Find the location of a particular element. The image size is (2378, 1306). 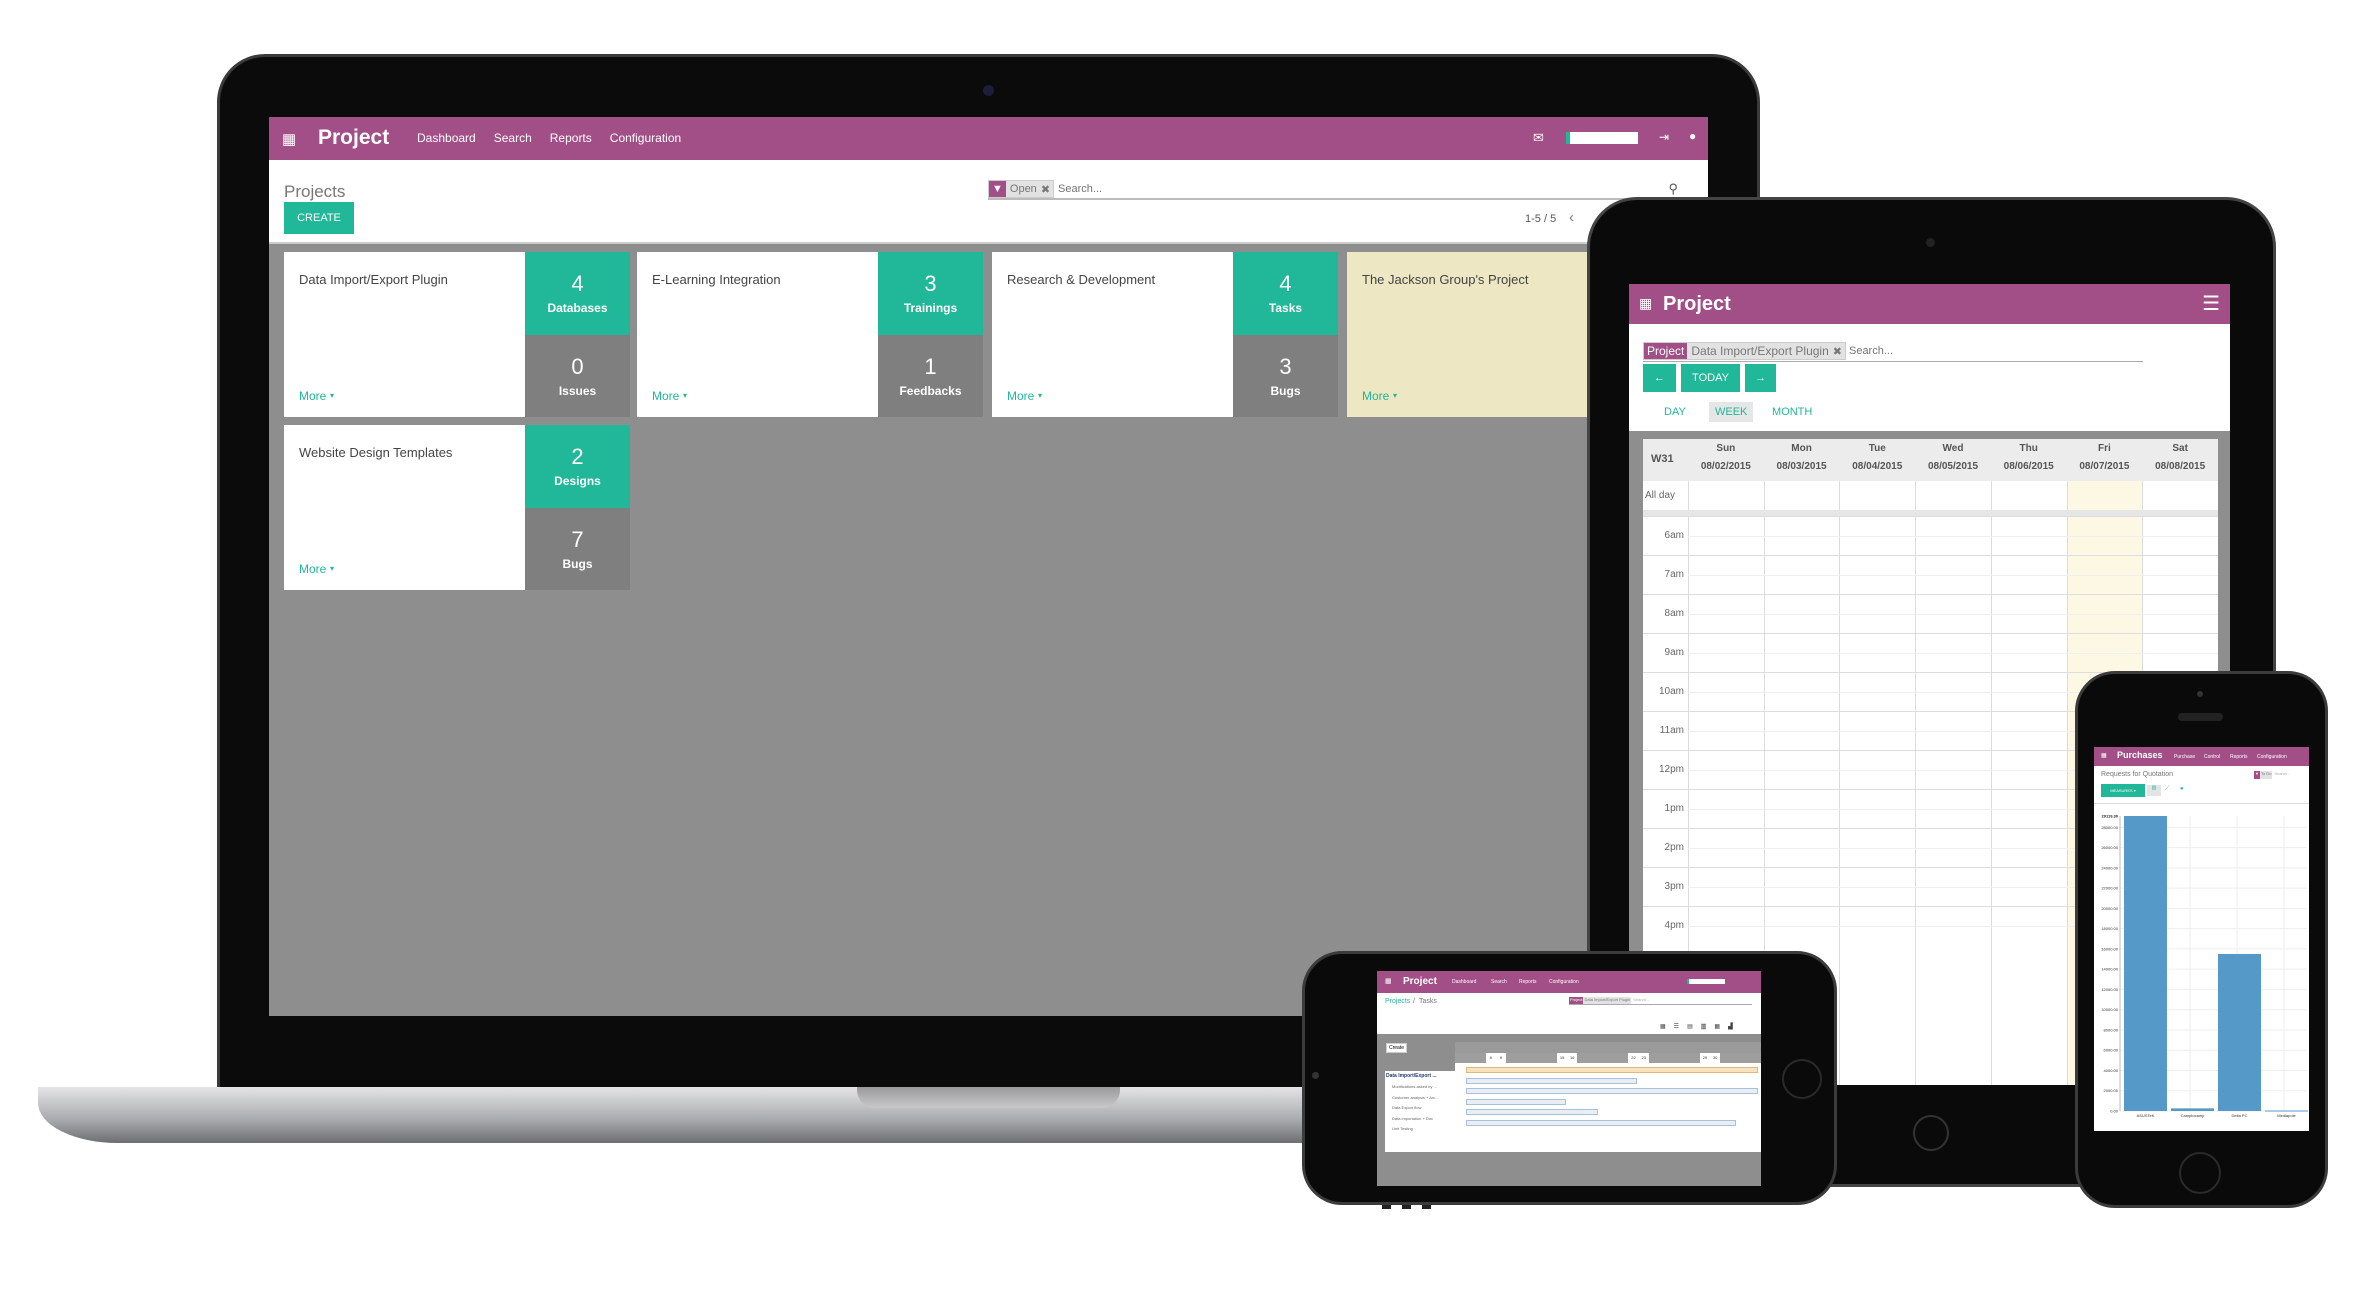

stat-button: 2 Designs is located at coordinates (577, 466).